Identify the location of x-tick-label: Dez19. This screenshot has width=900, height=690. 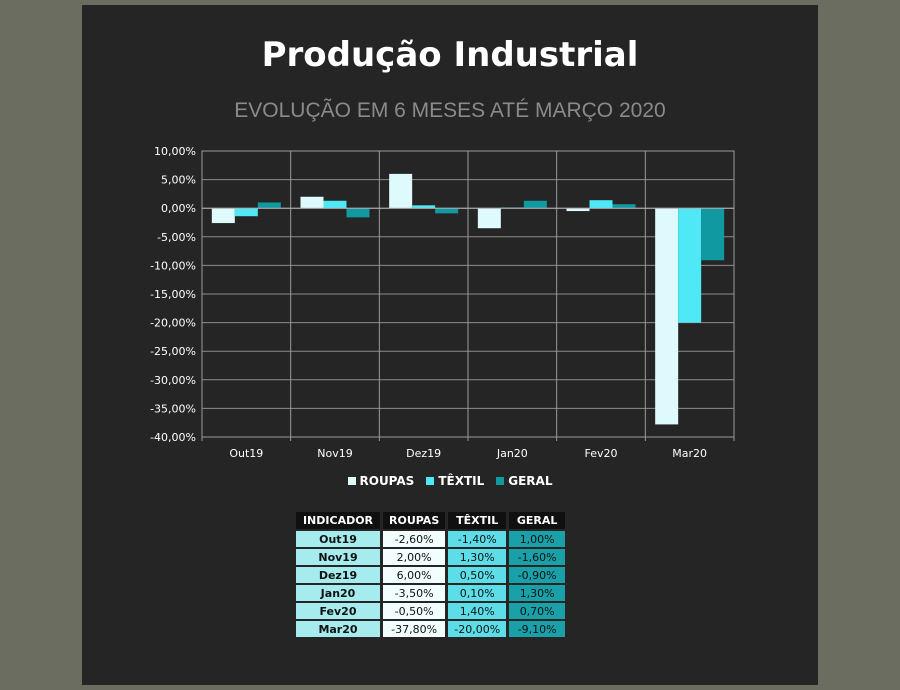
(423, 453).